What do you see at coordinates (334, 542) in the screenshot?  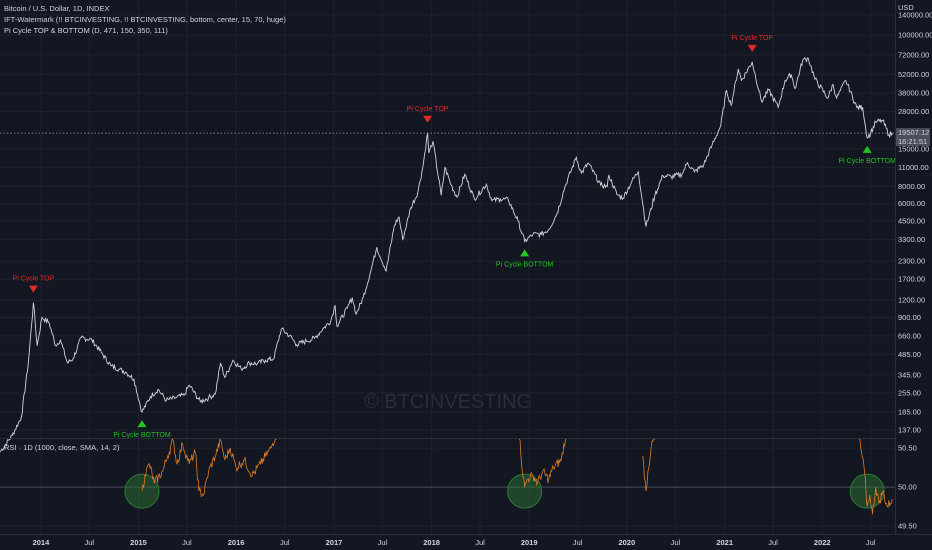 I see `time-tick-label: 2017` at bounding box center [334, 542].